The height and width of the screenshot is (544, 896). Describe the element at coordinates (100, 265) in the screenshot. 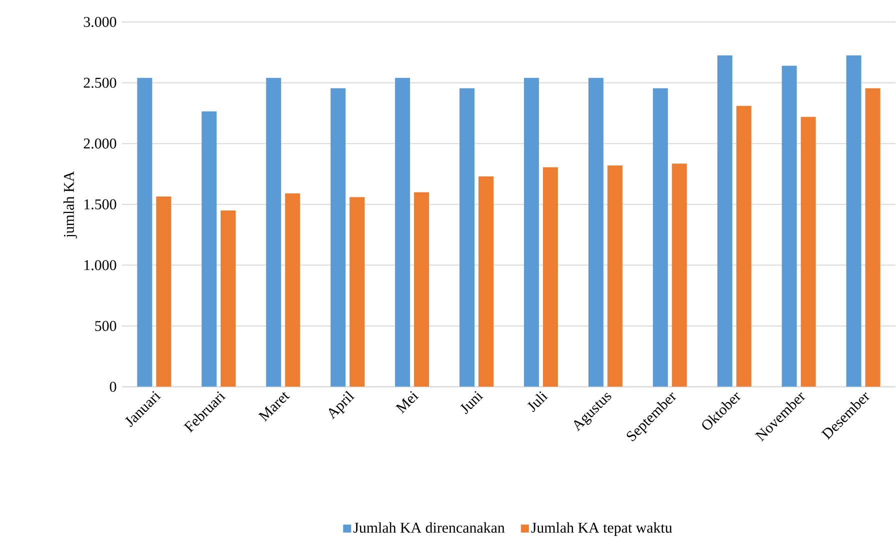

I see `y-tick-label: 1.000` at that location.